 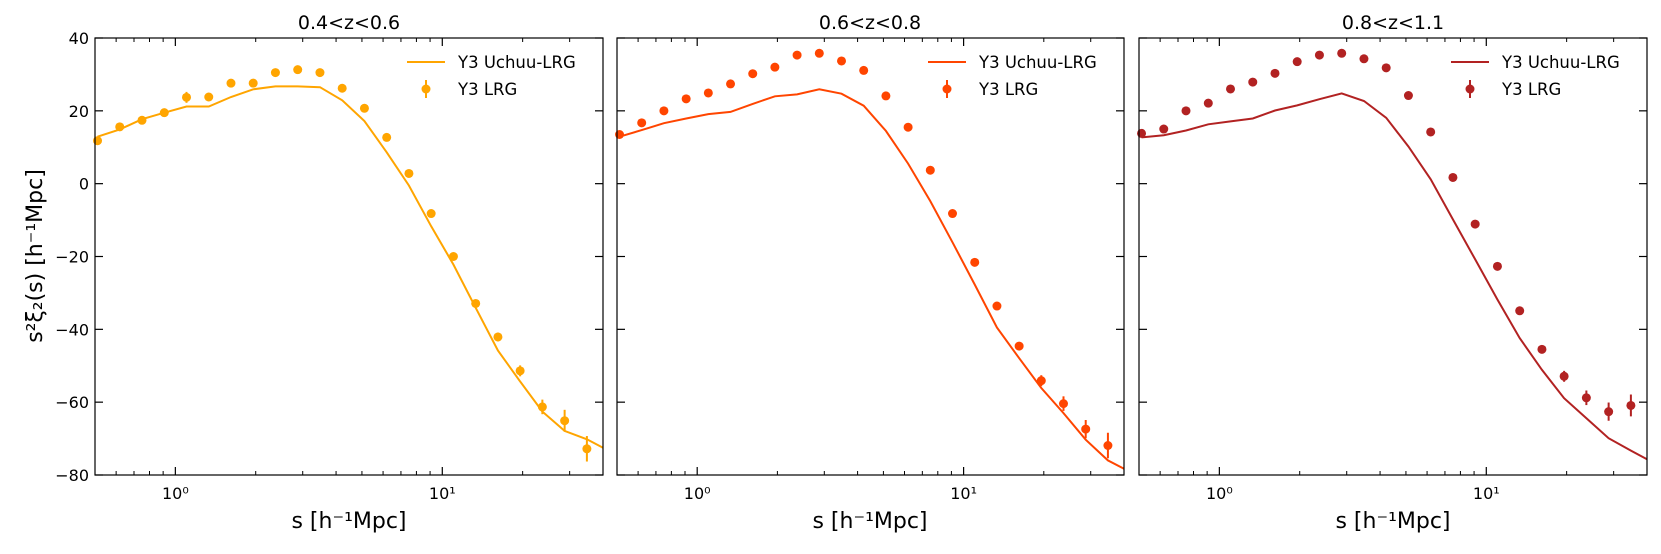 What do you see at coordinates (870, 23) in the screenshot?
I see `panel-title-2: 0.6<z<0.8` at bounding box center [870, 23].